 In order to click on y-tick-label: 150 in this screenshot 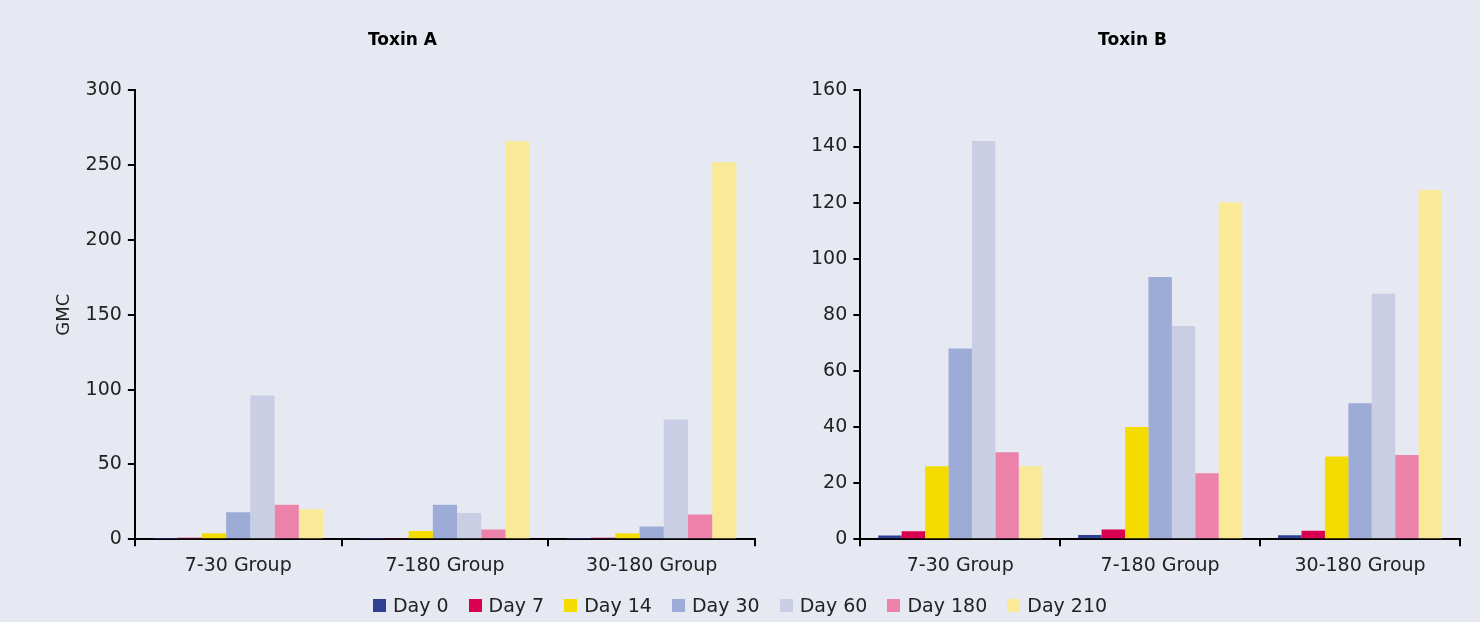, I will do `click(103, 312)`.